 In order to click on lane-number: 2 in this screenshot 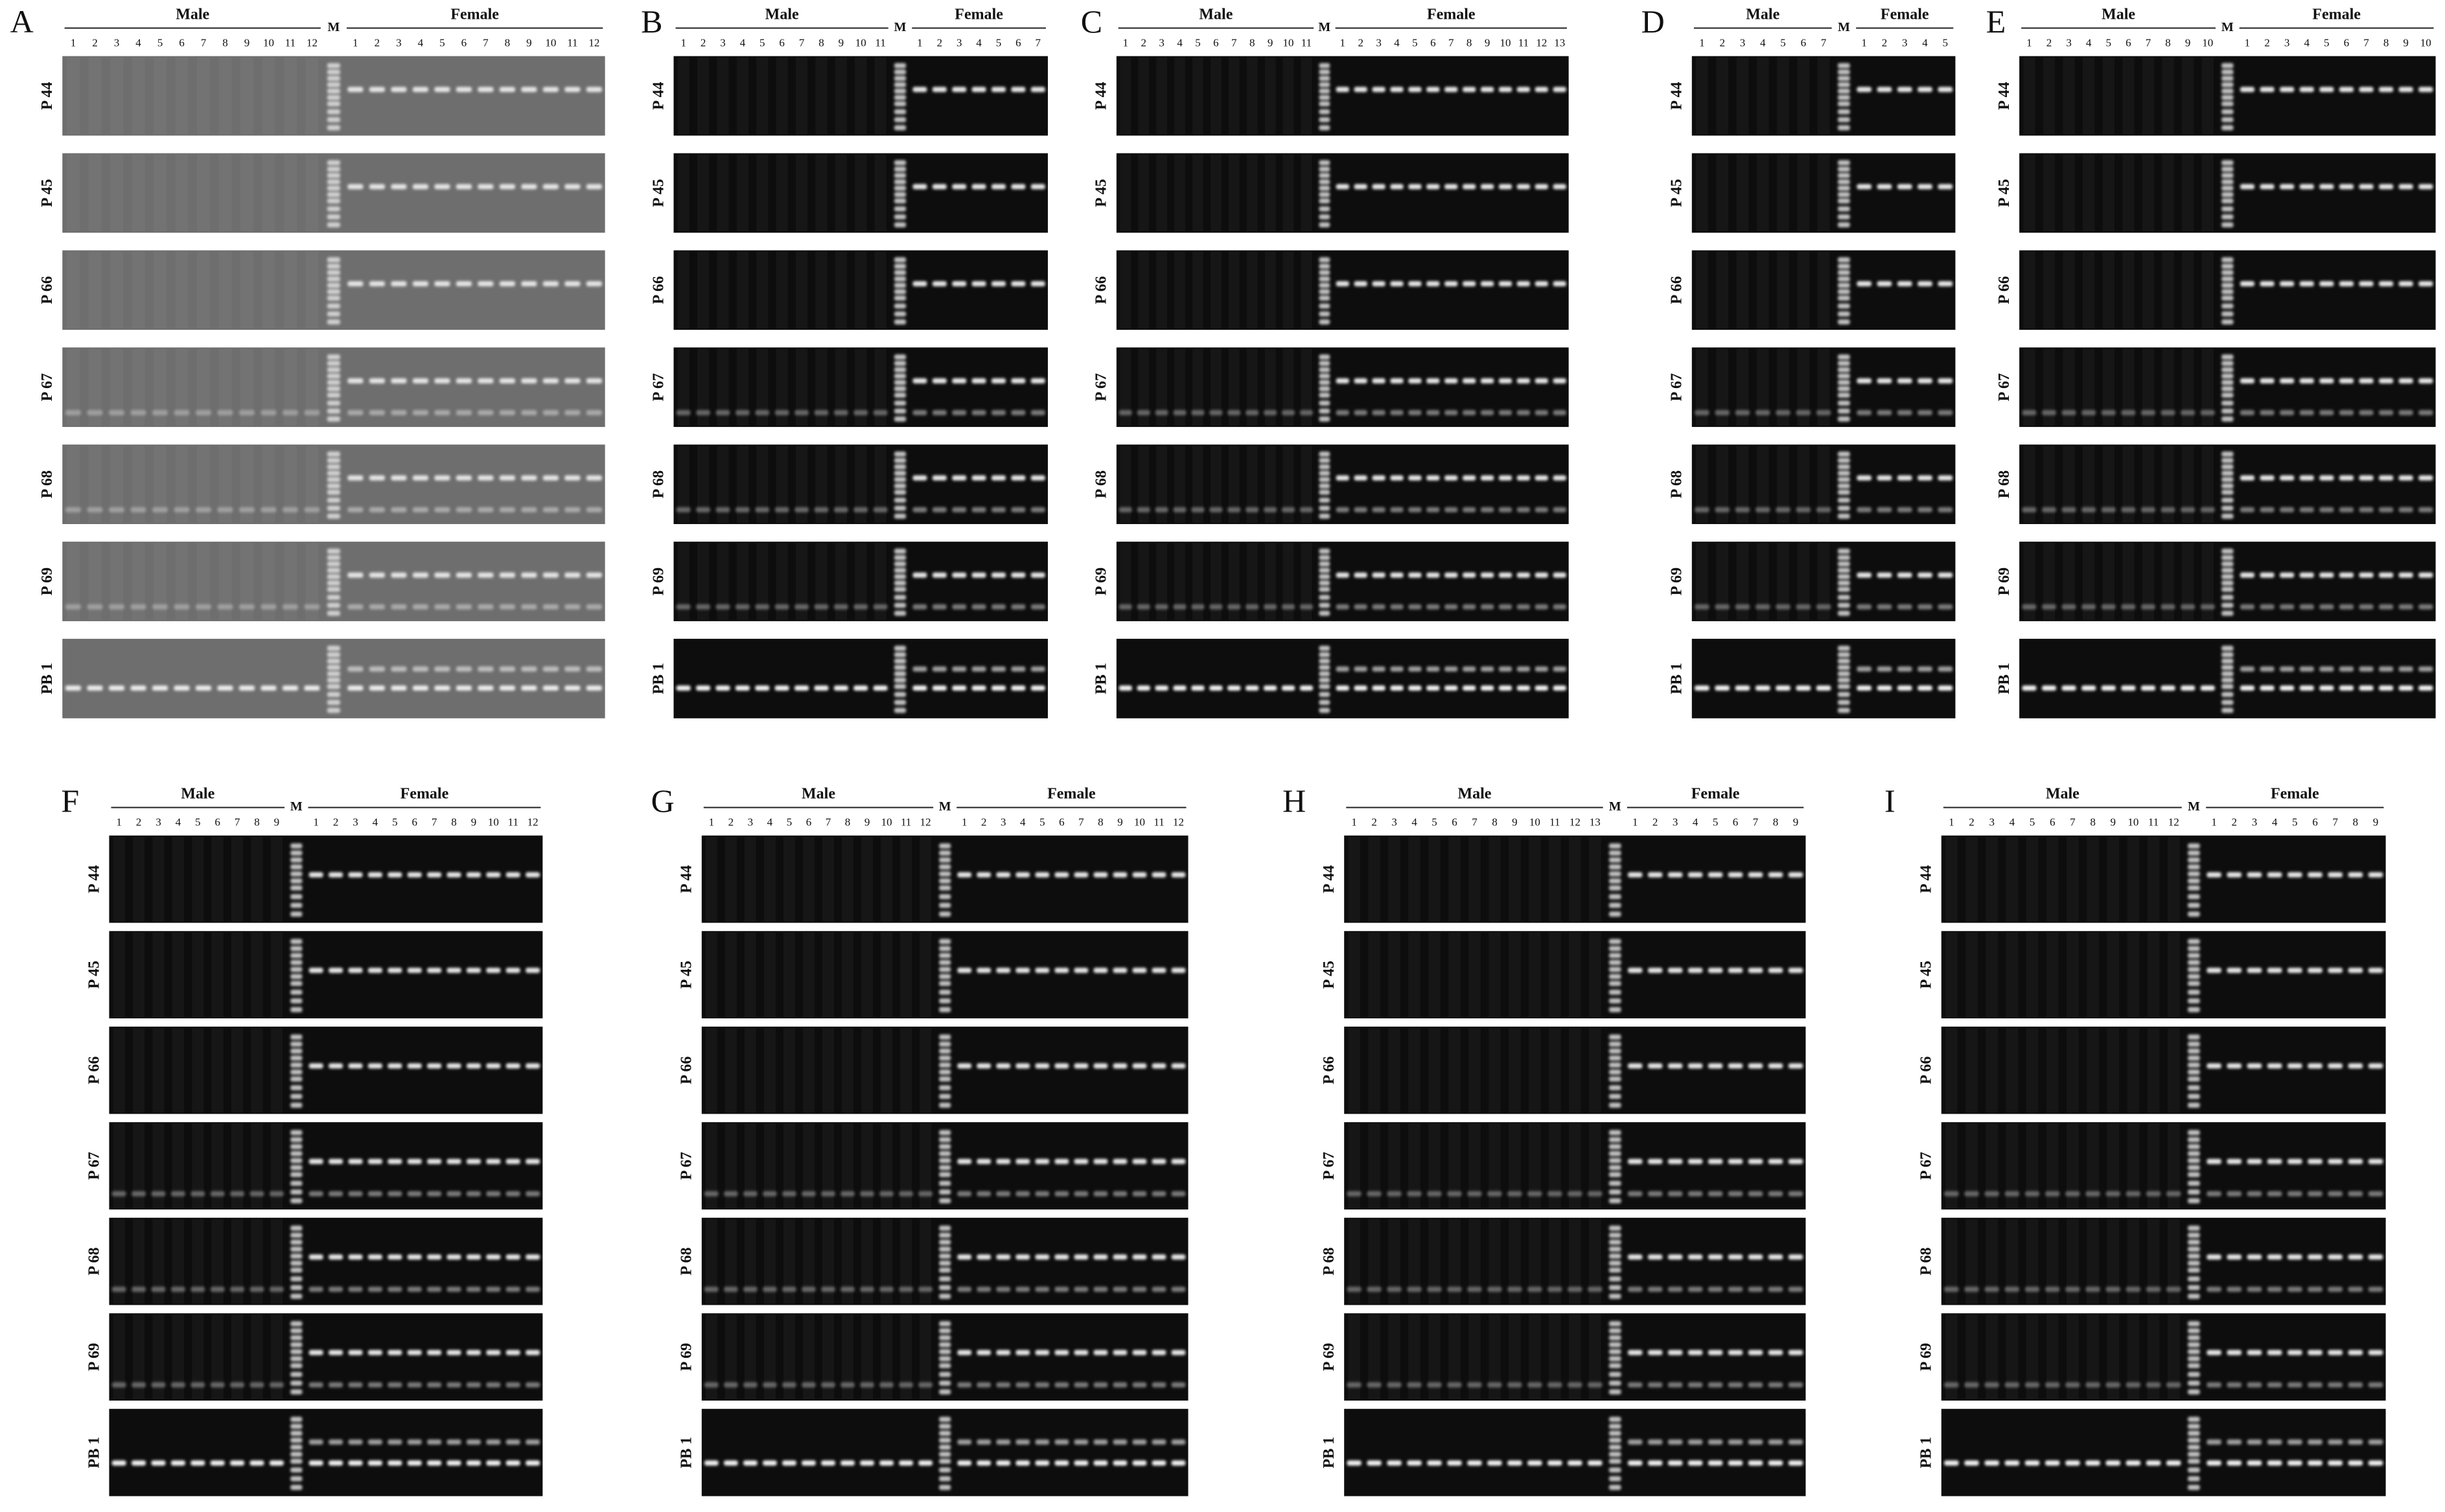, I will do `click(731, 822)`.